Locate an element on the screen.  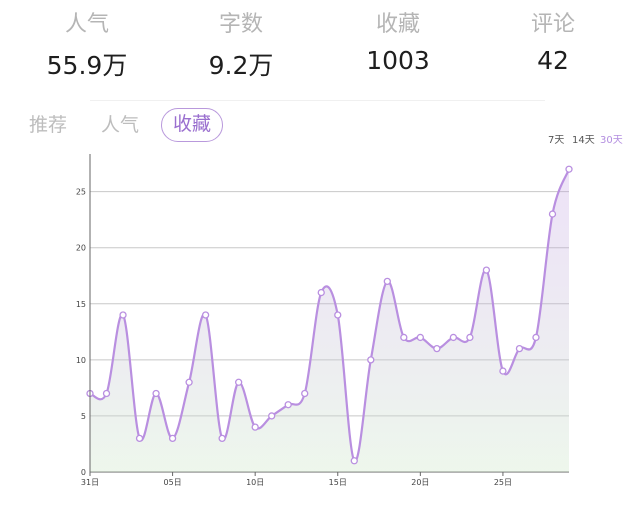
y-tick-label: 20 is located at coordinates (81, 248).